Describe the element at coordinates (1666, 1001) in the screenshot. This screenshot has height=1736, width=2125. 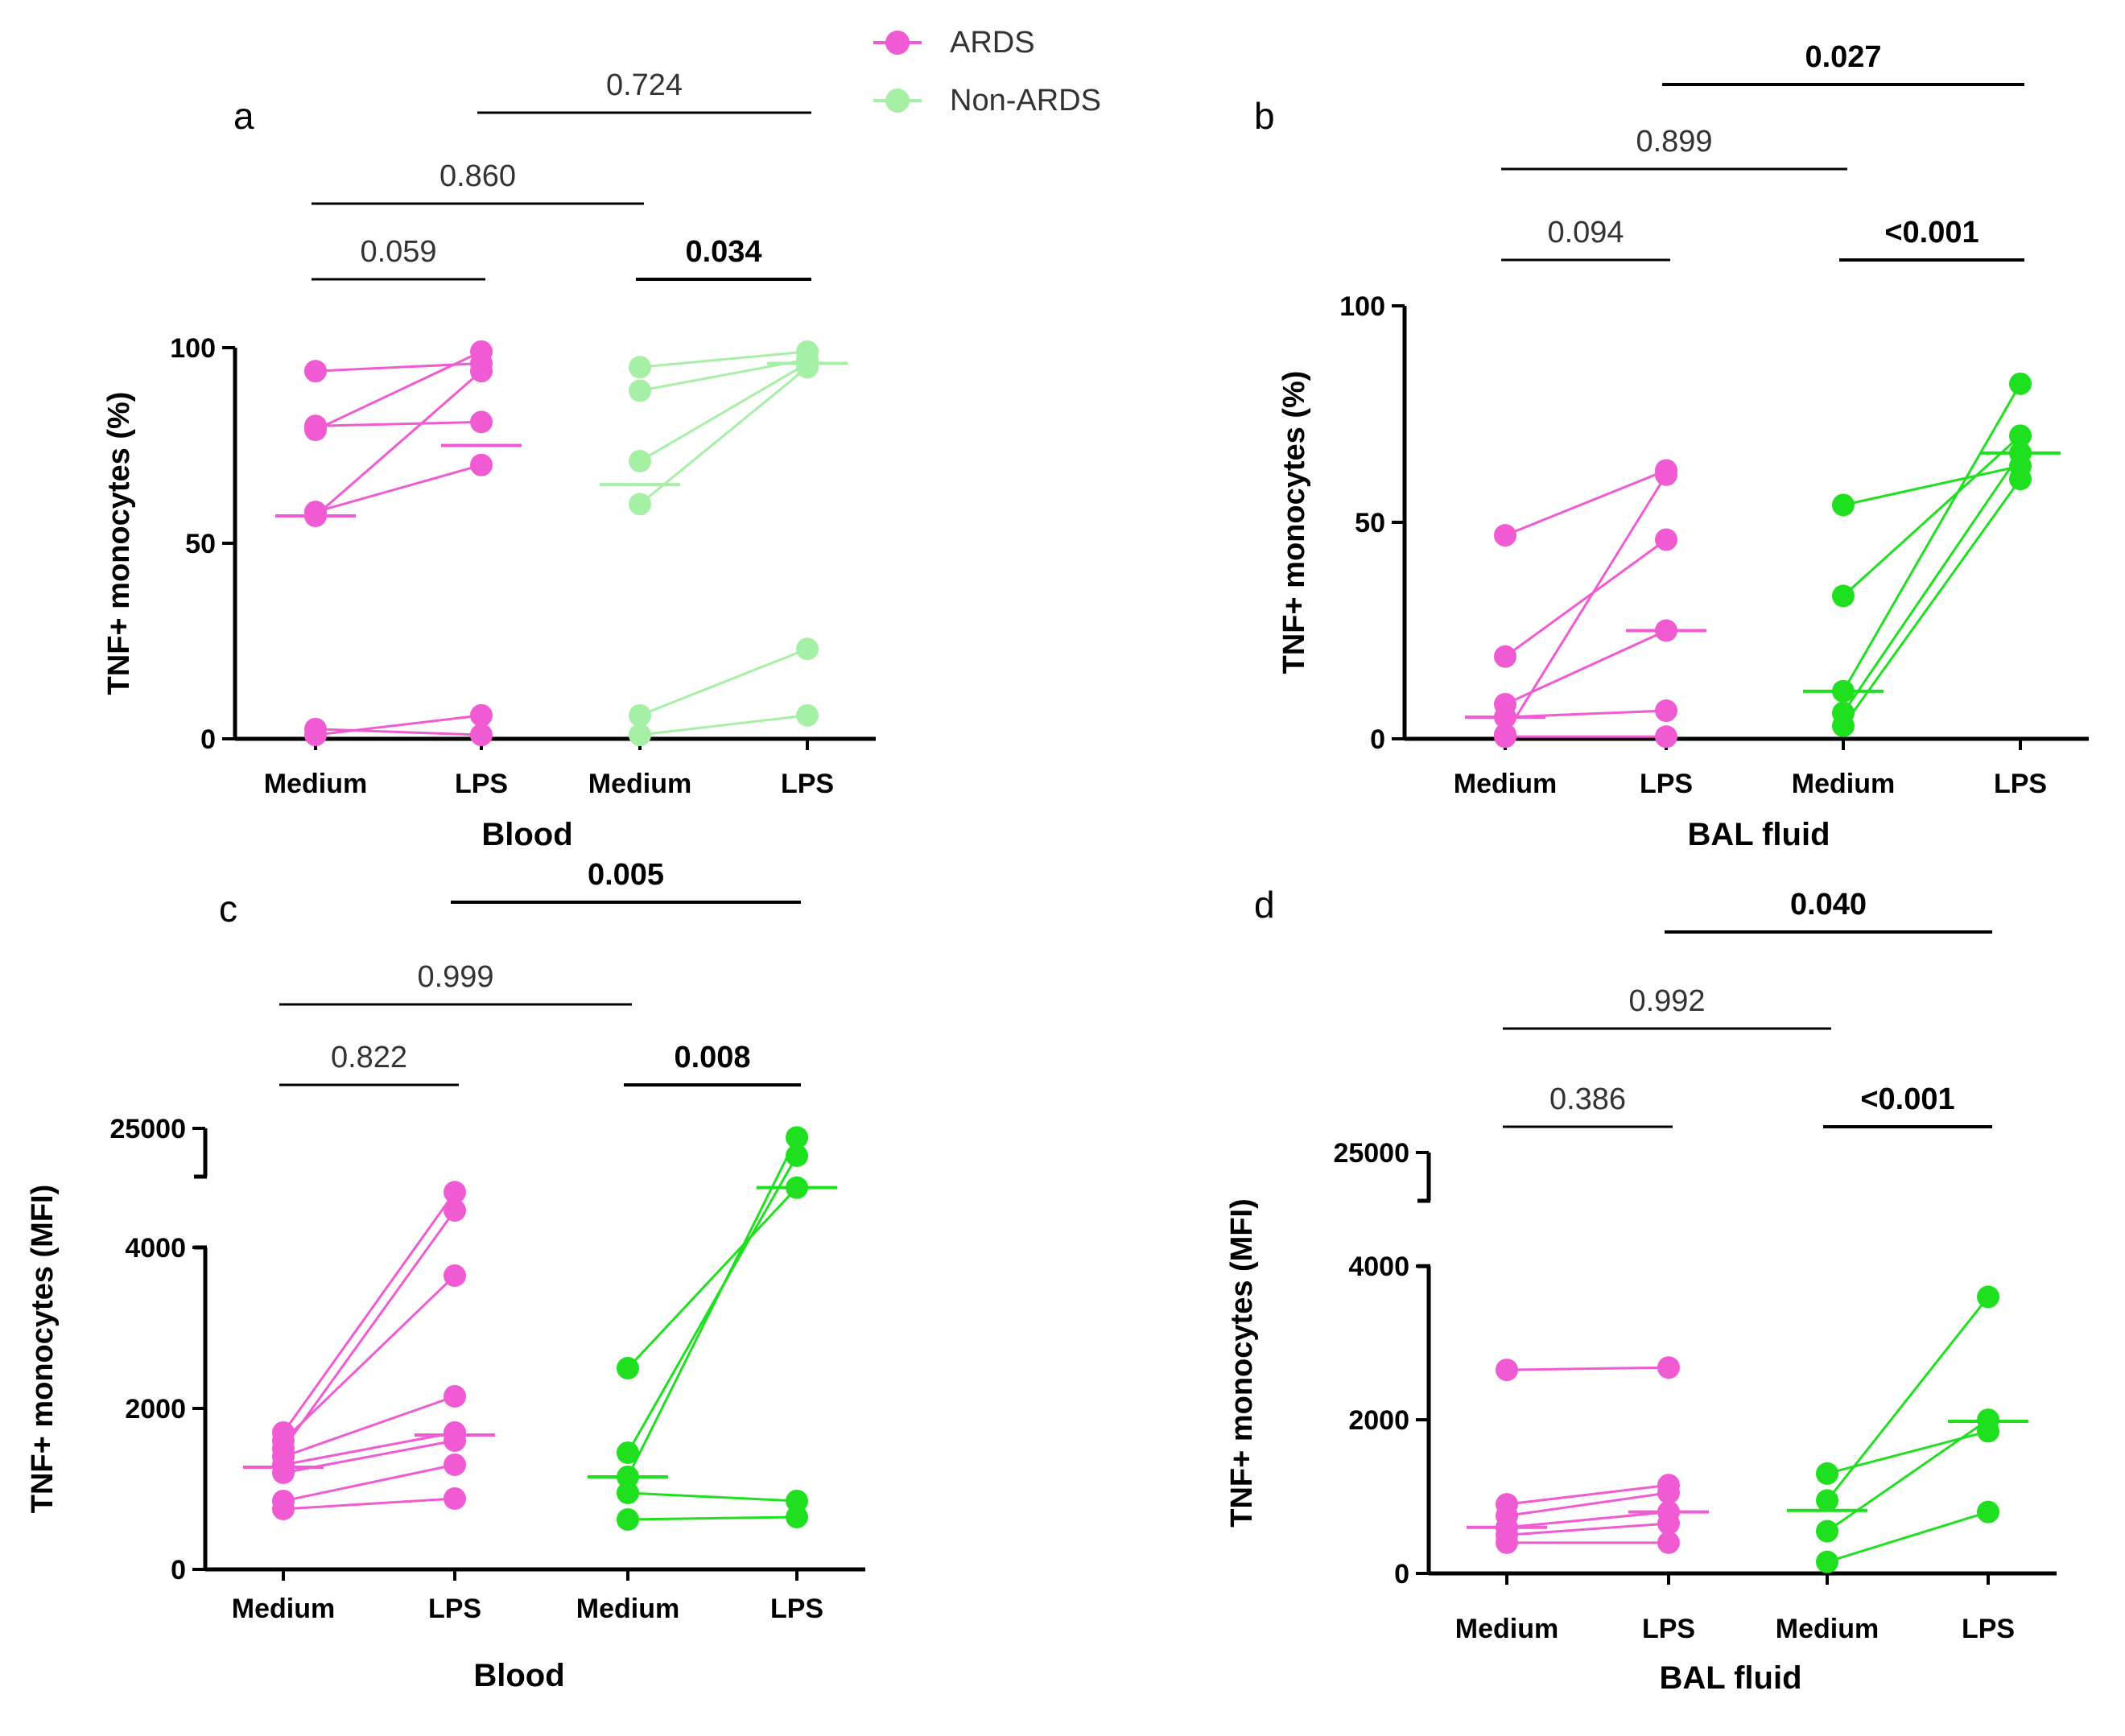
I see `p-value-label: 0.992` at that location.